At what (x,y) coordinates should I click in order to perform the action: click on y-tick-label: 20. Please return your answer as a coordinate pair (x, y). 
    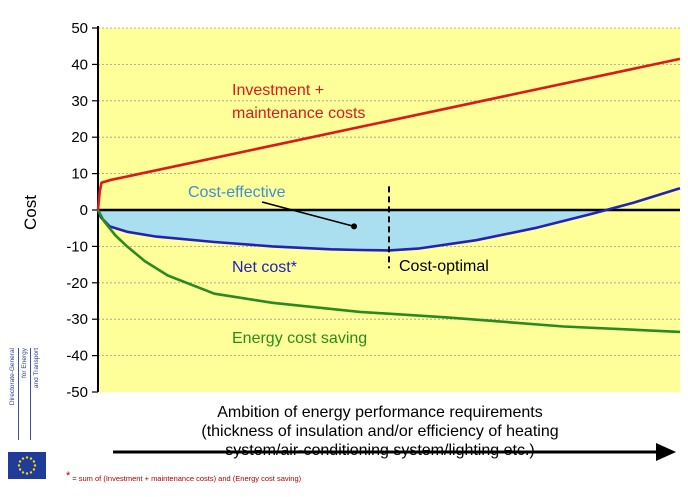
    Looking at the image, I should click on (79, 137).